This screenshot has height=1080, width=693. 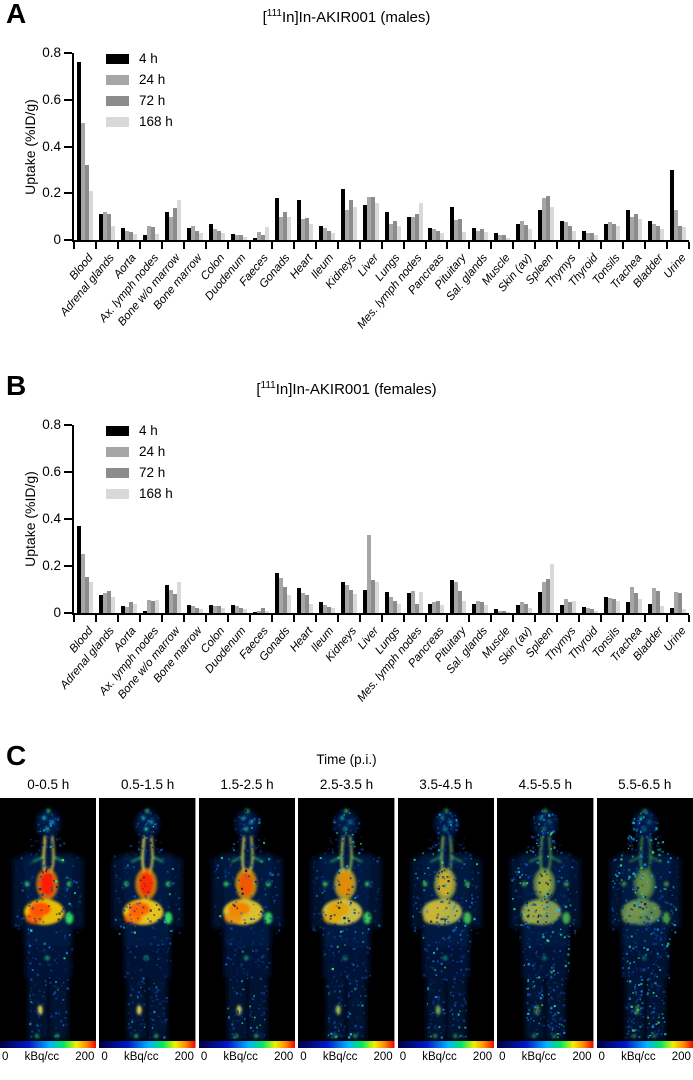 I want to click on y-axis-label-males: Uptake (%ID/g), so click(x=30, y=146).